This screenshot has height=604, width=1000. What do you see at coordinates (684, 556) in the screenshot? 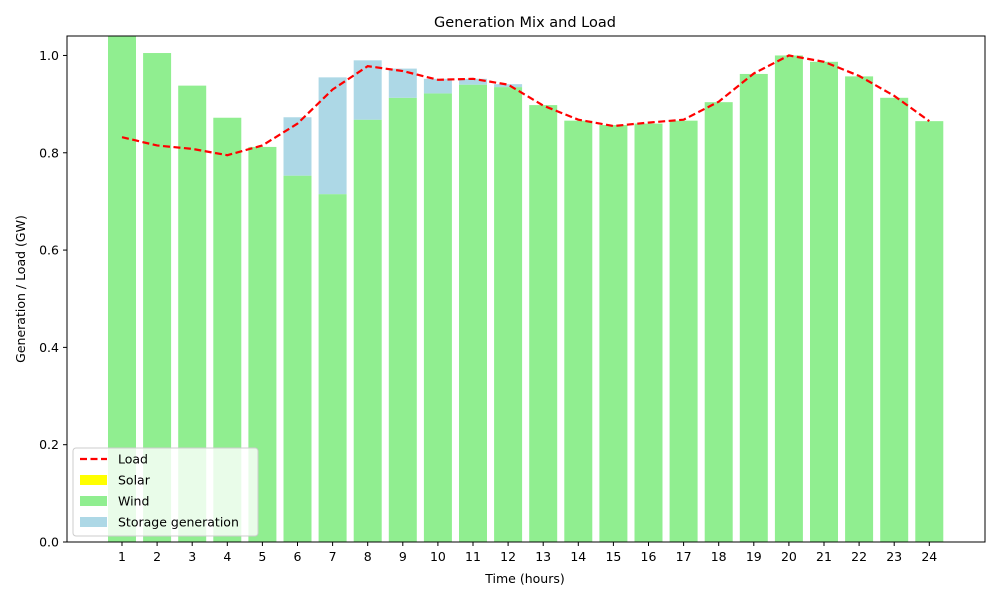
I see `x-tick-label: 17` at bounding box center [684, 556].